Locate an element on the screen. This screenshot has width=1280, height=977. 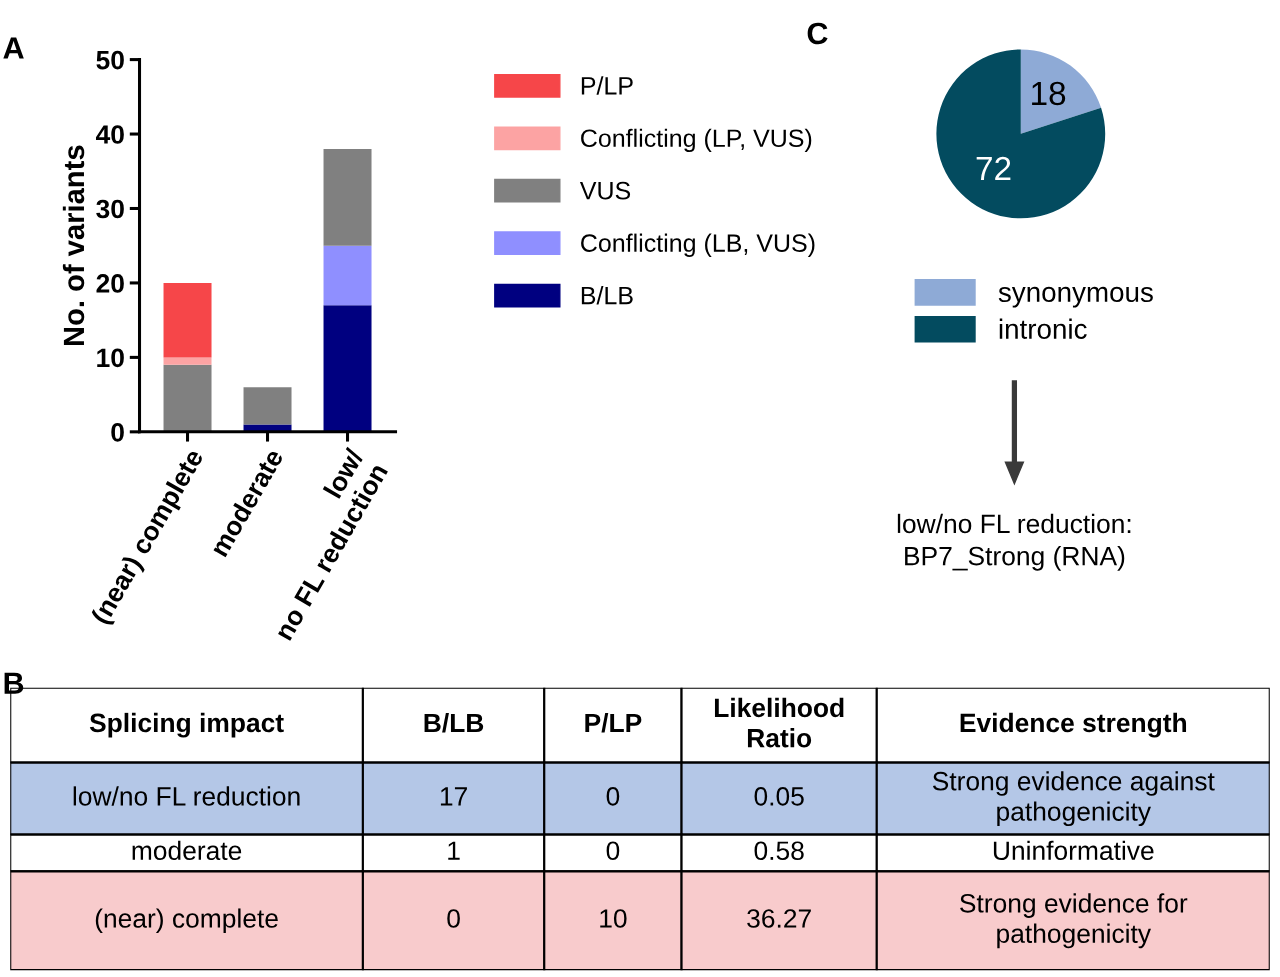
text: moderate is located at coordinates (187, 850).